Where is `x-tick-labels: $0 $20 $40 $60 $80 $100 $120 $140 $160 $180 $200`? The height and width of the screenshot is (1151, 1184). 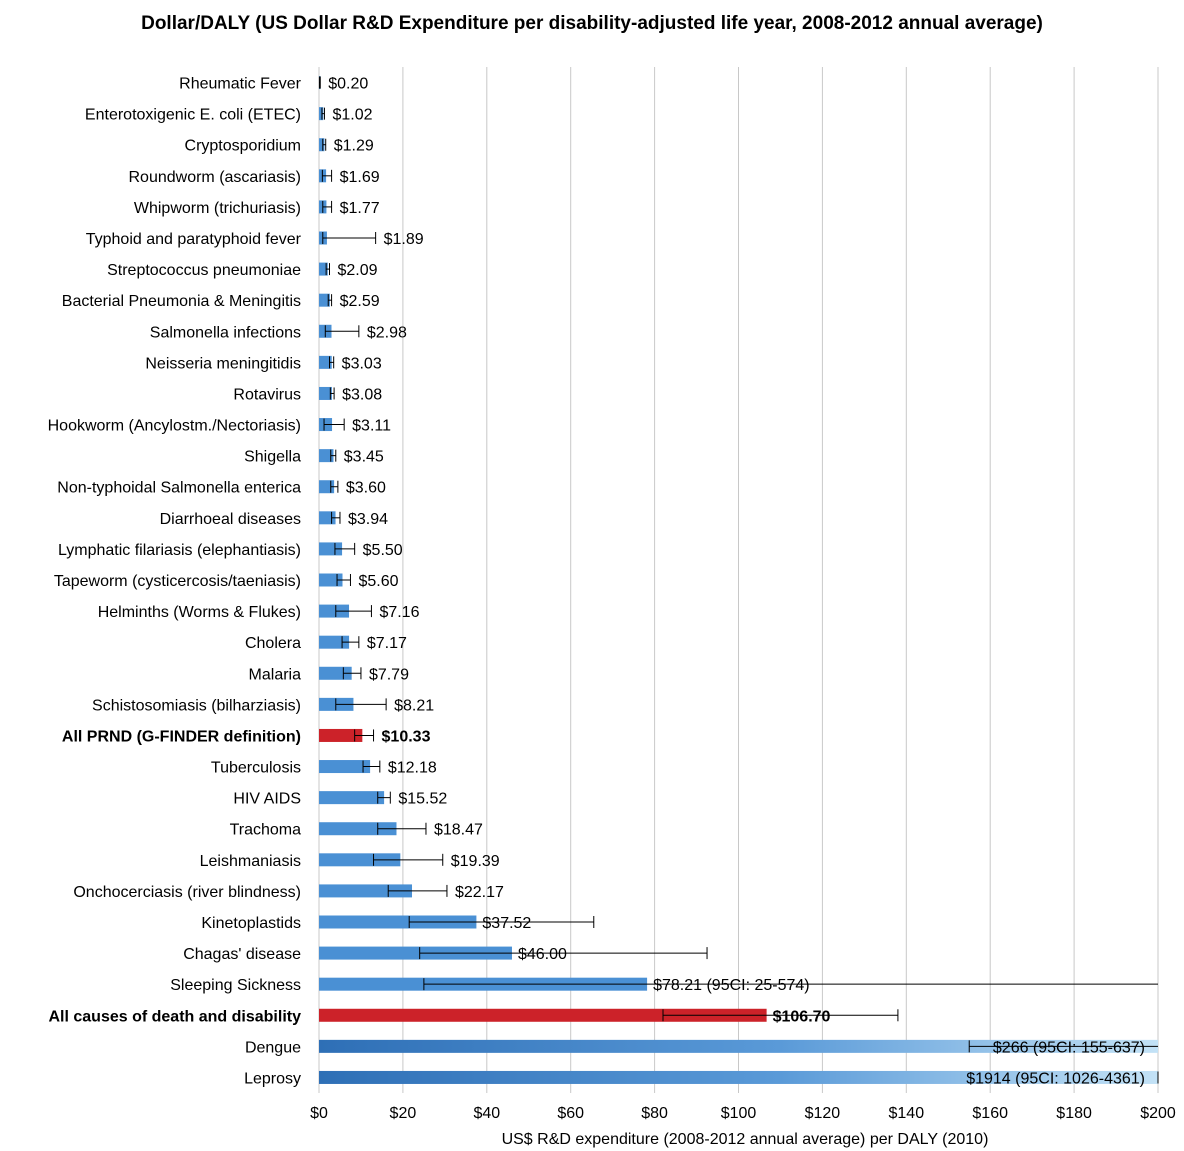 x-tick-labels: $0 $20 $40 $60 $80 $100 $120 $140 $160 $180 $200 is located at coordinates (743, 1113).